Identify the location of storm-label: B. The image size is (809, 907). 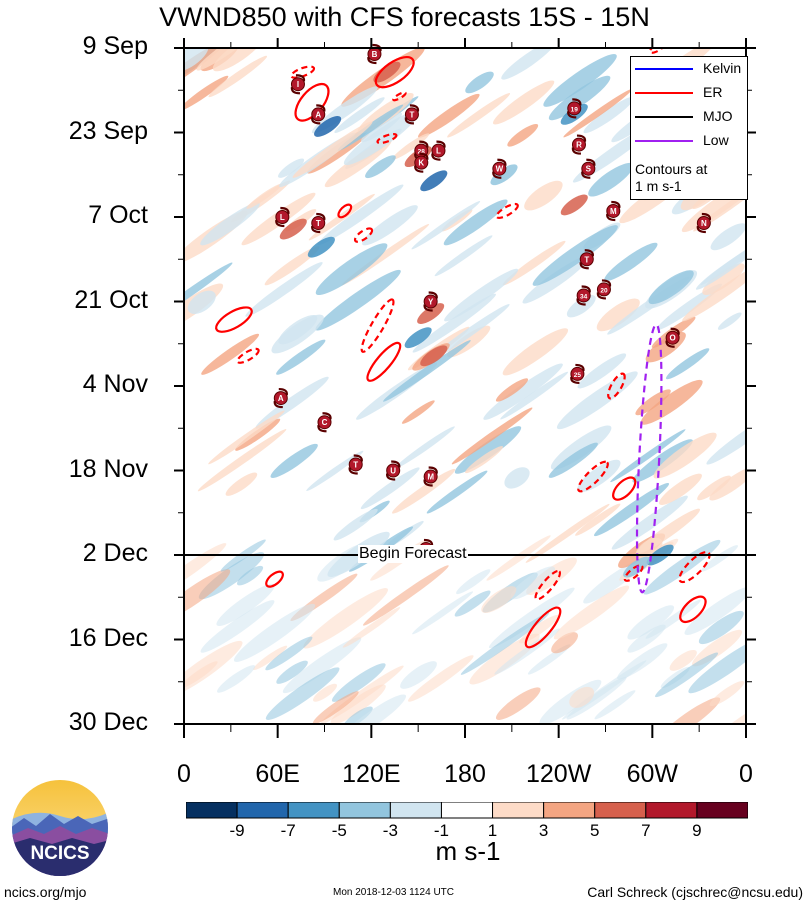
(375, 54).